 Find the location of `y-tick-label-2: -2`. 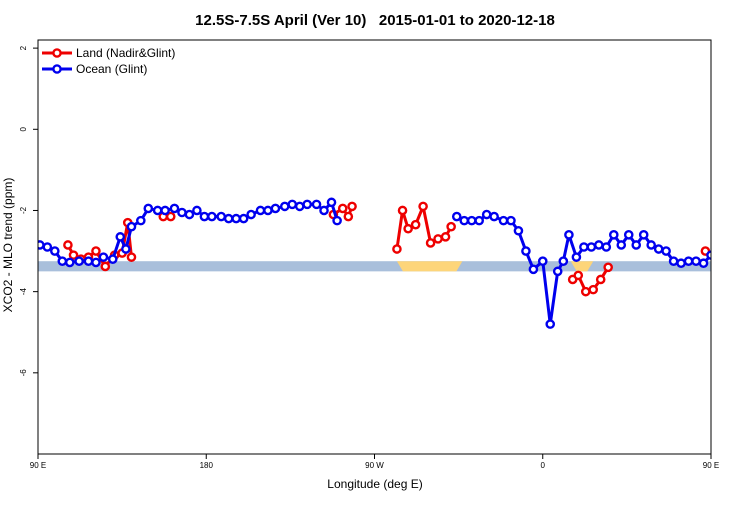

y-tick-label-2: -2 is located at coordinates (23, 210).